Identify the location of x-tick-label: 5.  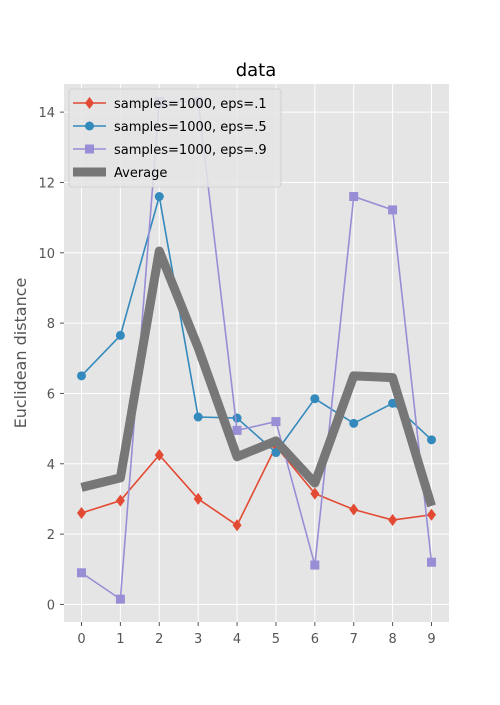
(276, 639).